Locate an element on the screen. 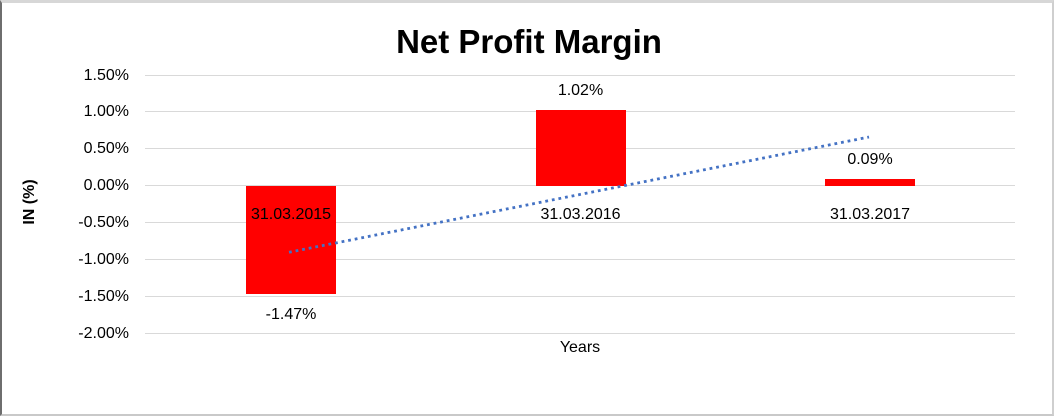 Image resolution: width=1054 pixels, height=416 pixels. y-tick-label: 0.00% is located at coordinates (106, 186).